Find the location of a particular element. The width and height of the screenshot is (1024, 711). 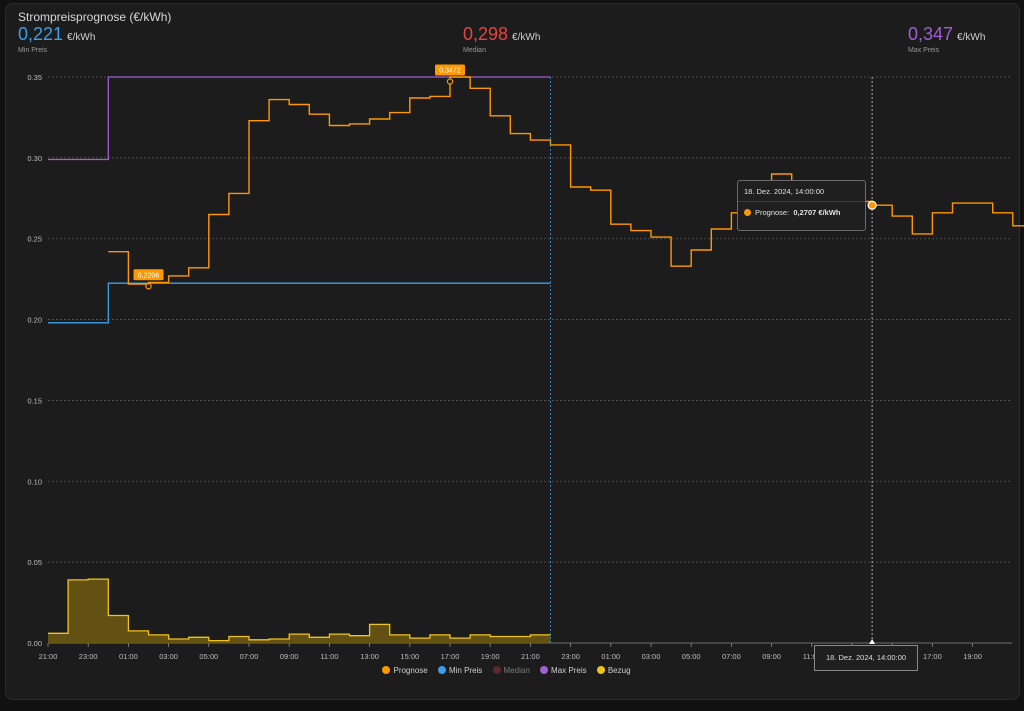

stat-min-price: 0,221 €/kWh Min Preis is located at coordinates (56, 39).